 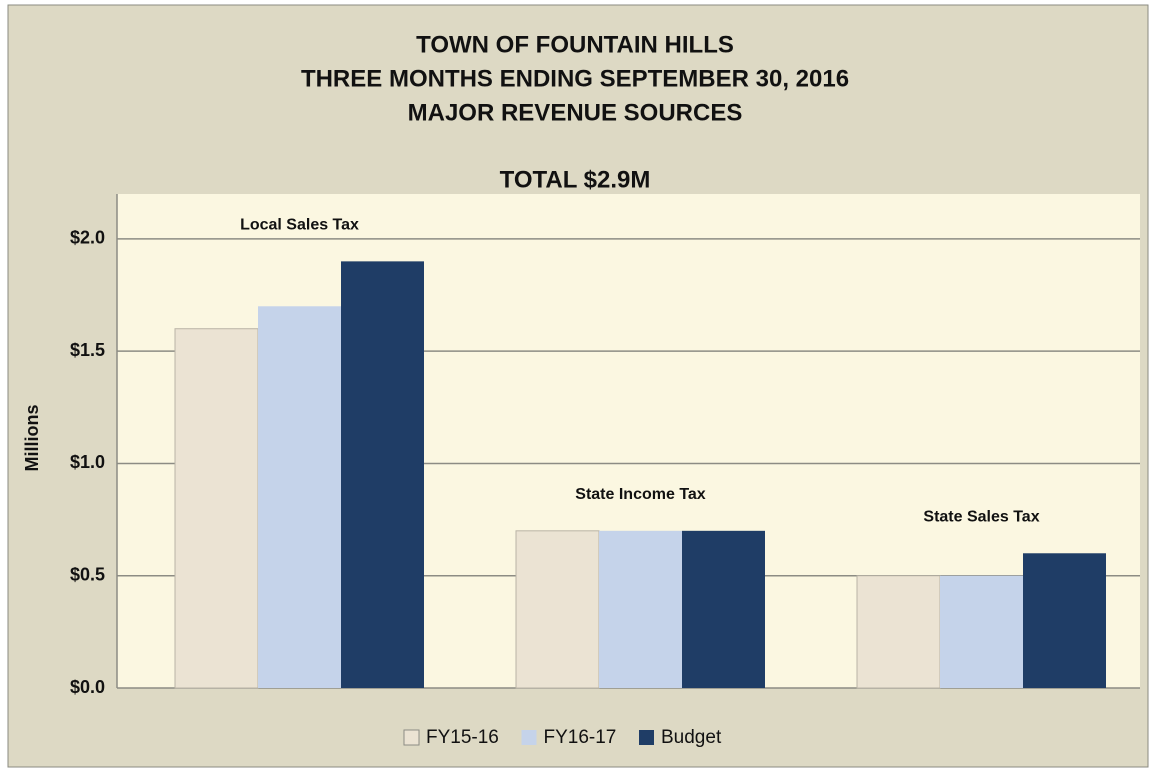 What do you see at coordinates (32, 438) in the screenshot?
I see `y-axis-label: Millions` at bounding box center [32, 438].